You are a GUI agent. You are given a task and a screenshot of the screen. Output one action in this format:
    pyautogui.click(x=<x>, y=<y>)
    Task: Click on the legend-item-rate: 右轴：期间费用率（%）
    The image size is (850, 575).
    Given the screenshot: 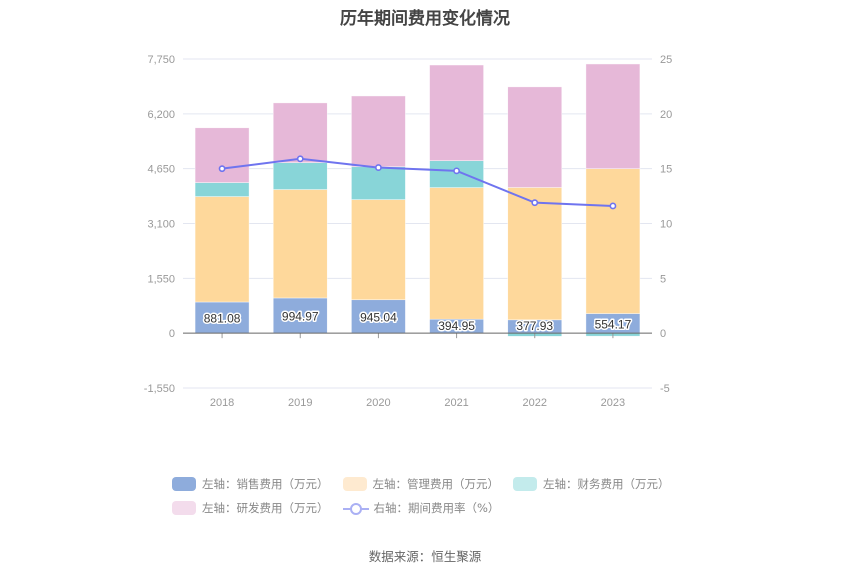 What is the action you would take?
    pyautogui.click(x=421, y=508)
    